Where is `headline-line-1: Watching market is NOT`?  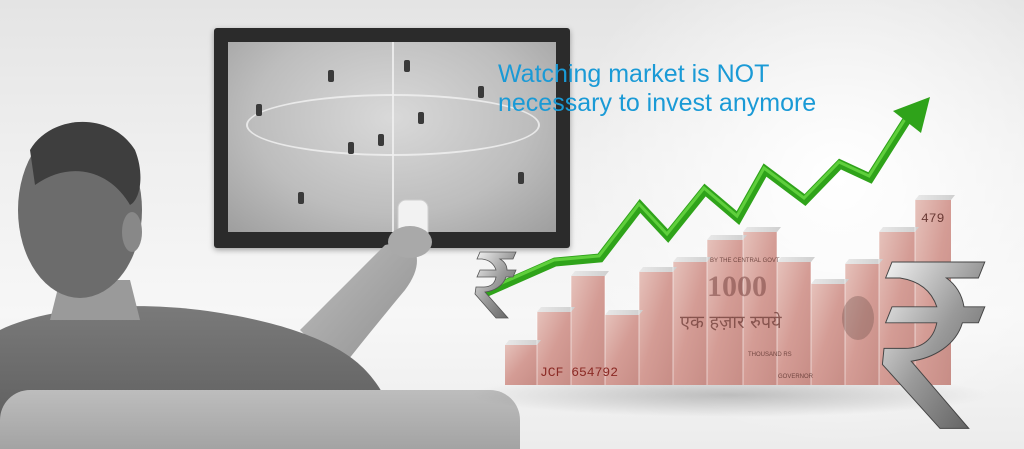
headline-line-1: Watching market is NOT is located at coordinates (634, 74).